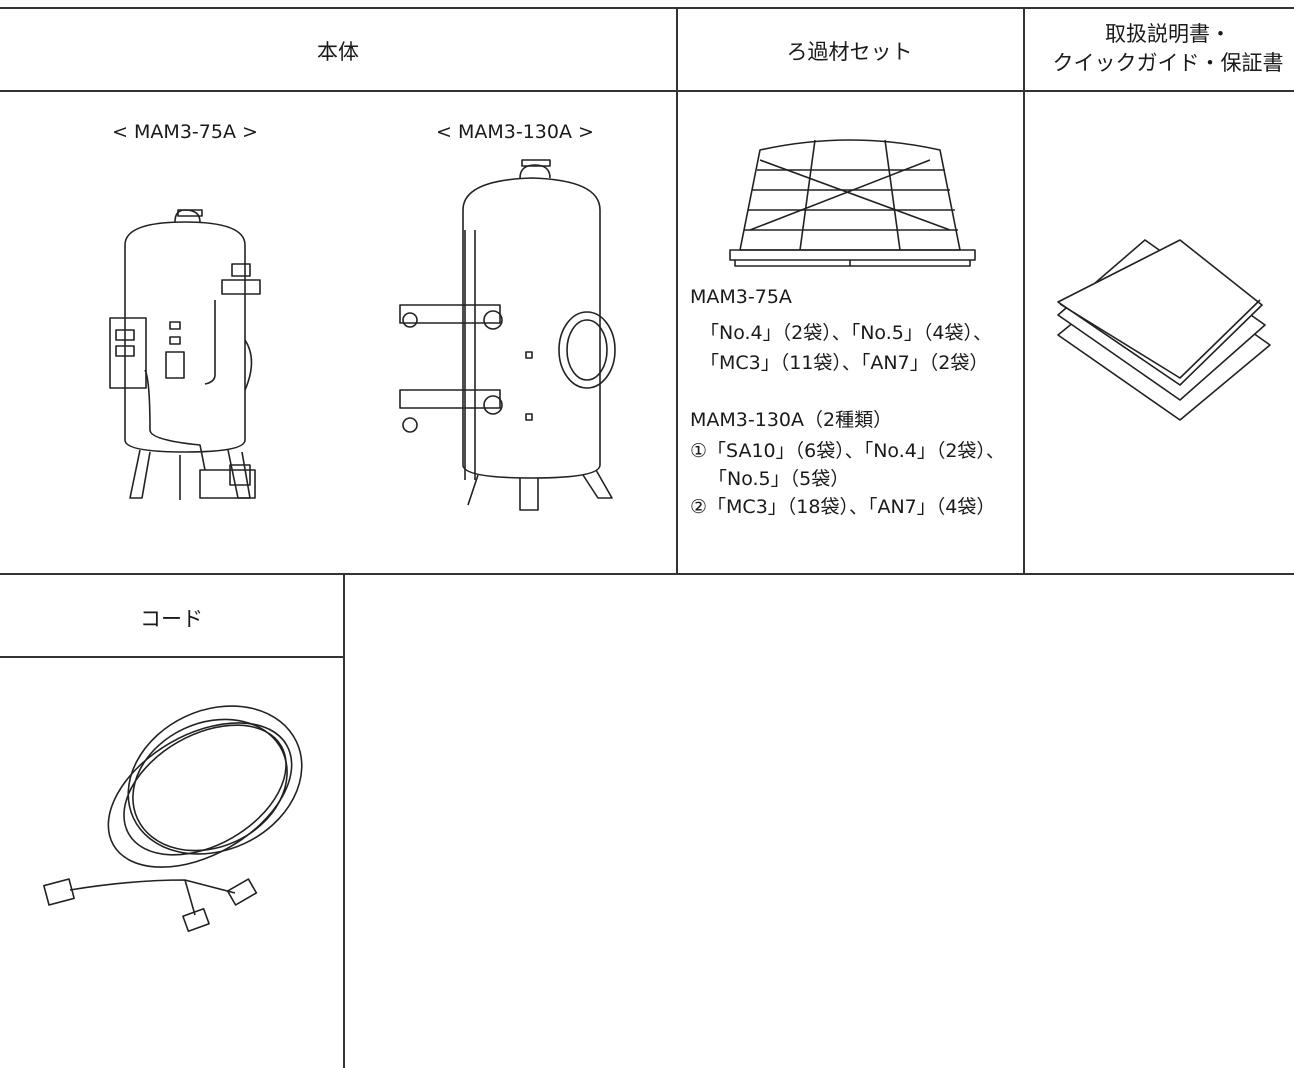  Describe the element at coordinates (791, 420) in the screenshot. I see `group-title: MAM3-130A（2種類）` at that location.